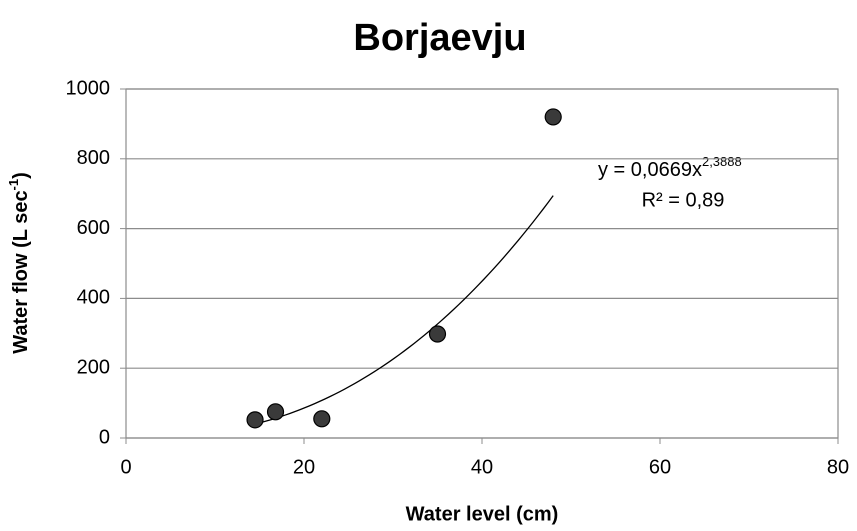 The height and width of the screenshot is (531, 857). I want to click on y-tick-label: 1000, so click(88, 88).